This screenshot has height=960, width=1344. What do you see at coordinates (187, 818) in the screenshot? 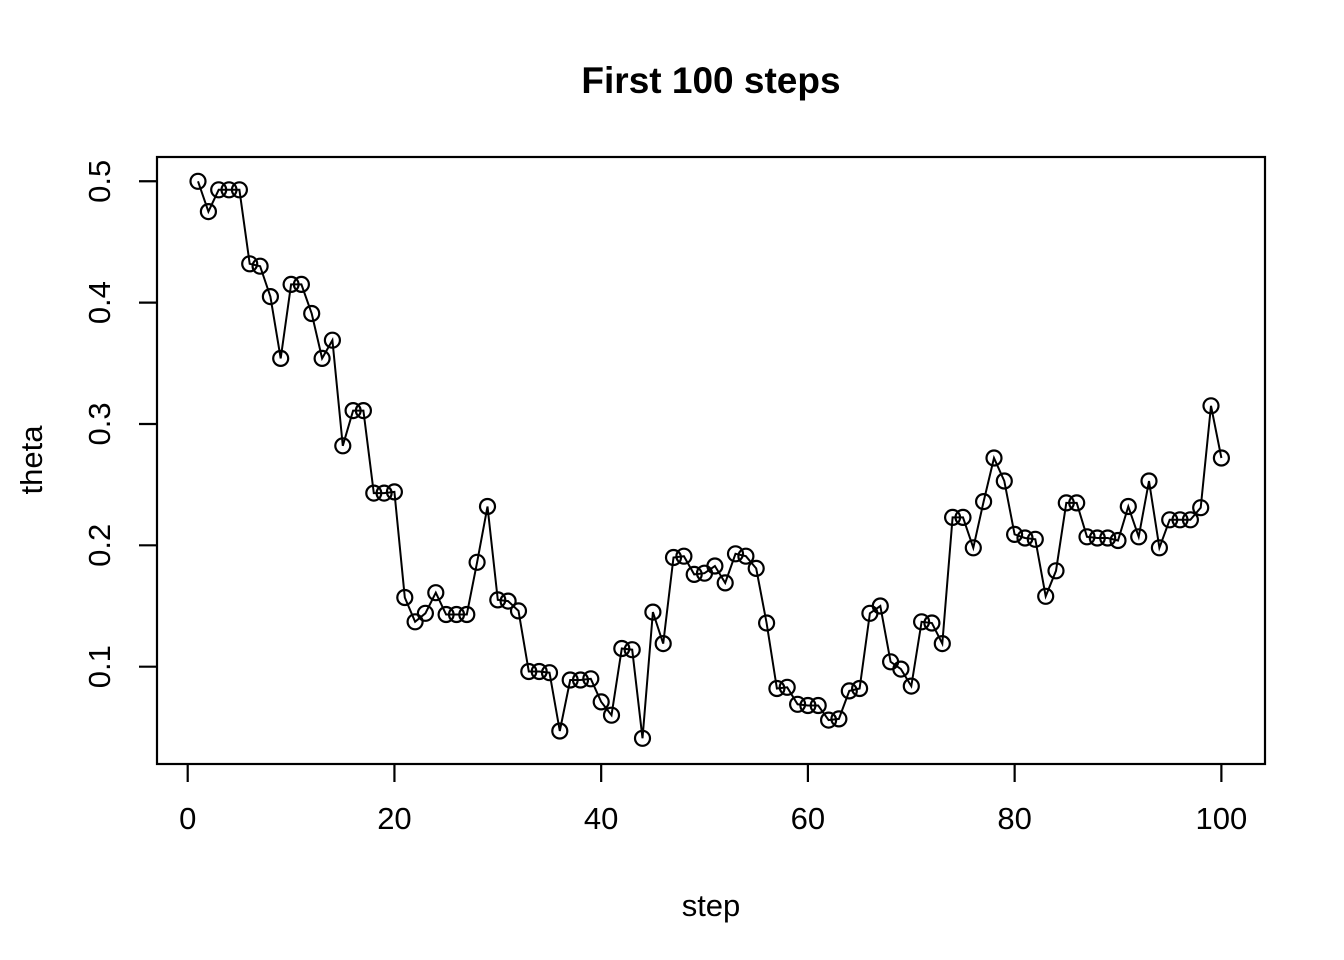
I see `x-tick-label: 0` at bounding box center [187, 818].